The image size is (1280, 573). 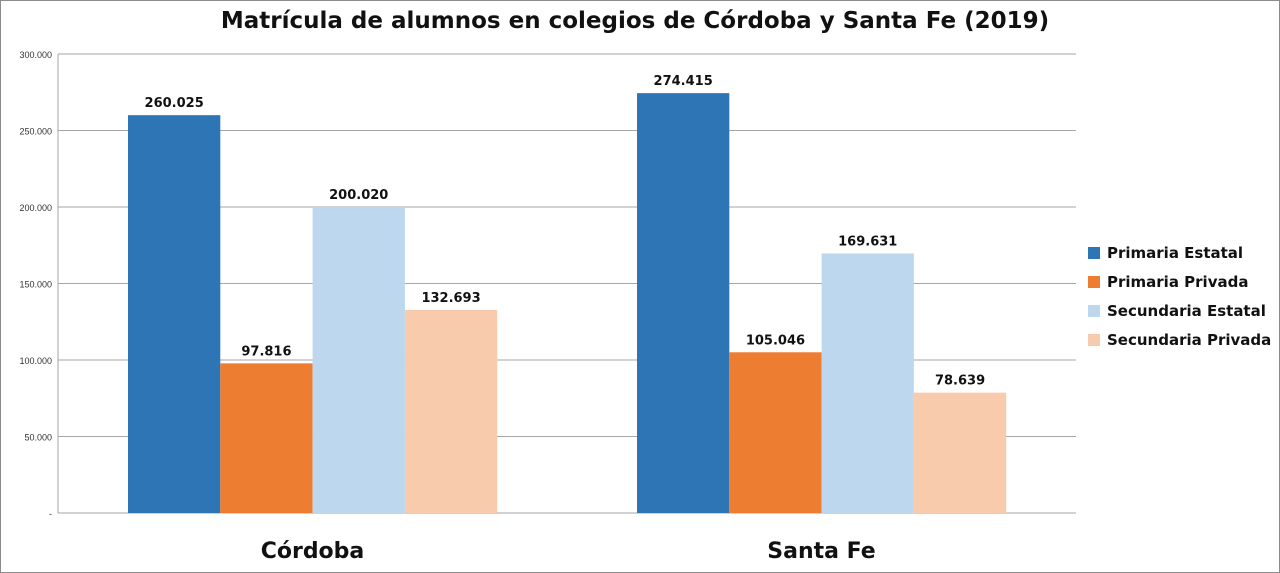 I want to click on legend-label: Primaria Privada, so click(x=1178, y=281).